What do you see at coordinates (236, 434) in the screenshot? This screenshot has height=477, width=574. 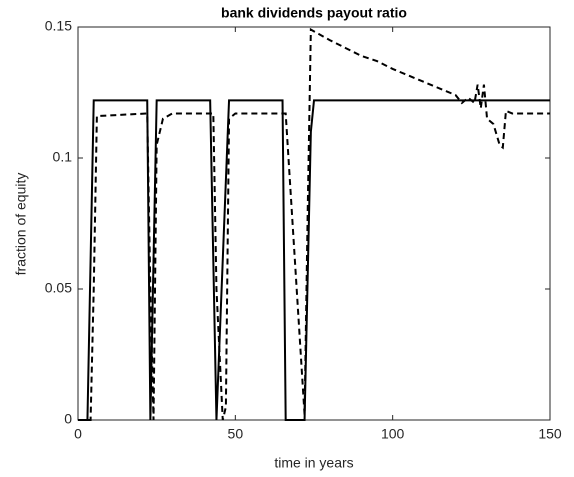 I see `x-tick-label: 50` at bounding box center [236, 434].